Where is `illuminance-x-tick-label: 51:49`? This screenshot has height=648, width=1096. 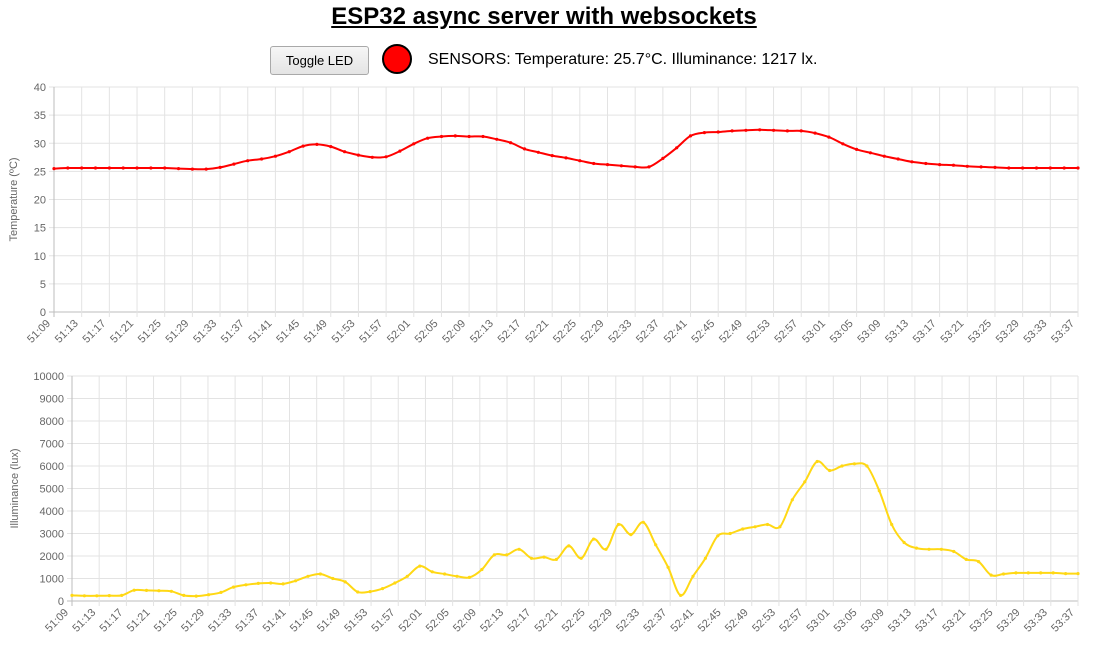
illuminance-x-tick-label: 51:49 is located at coordinates (329, 621).